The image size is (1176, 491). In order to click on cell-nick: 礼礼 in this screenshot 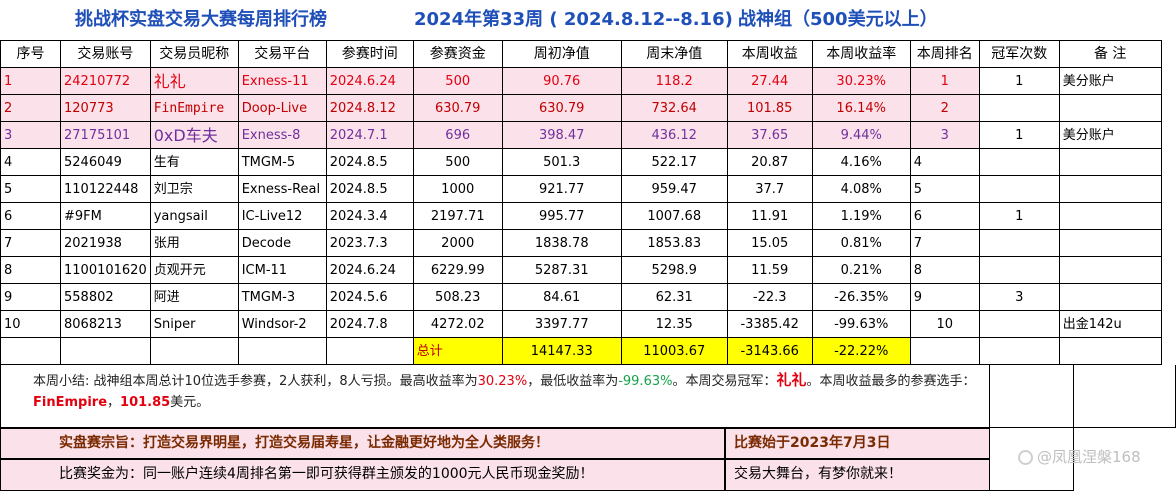, I will do `click(194, 81)`.